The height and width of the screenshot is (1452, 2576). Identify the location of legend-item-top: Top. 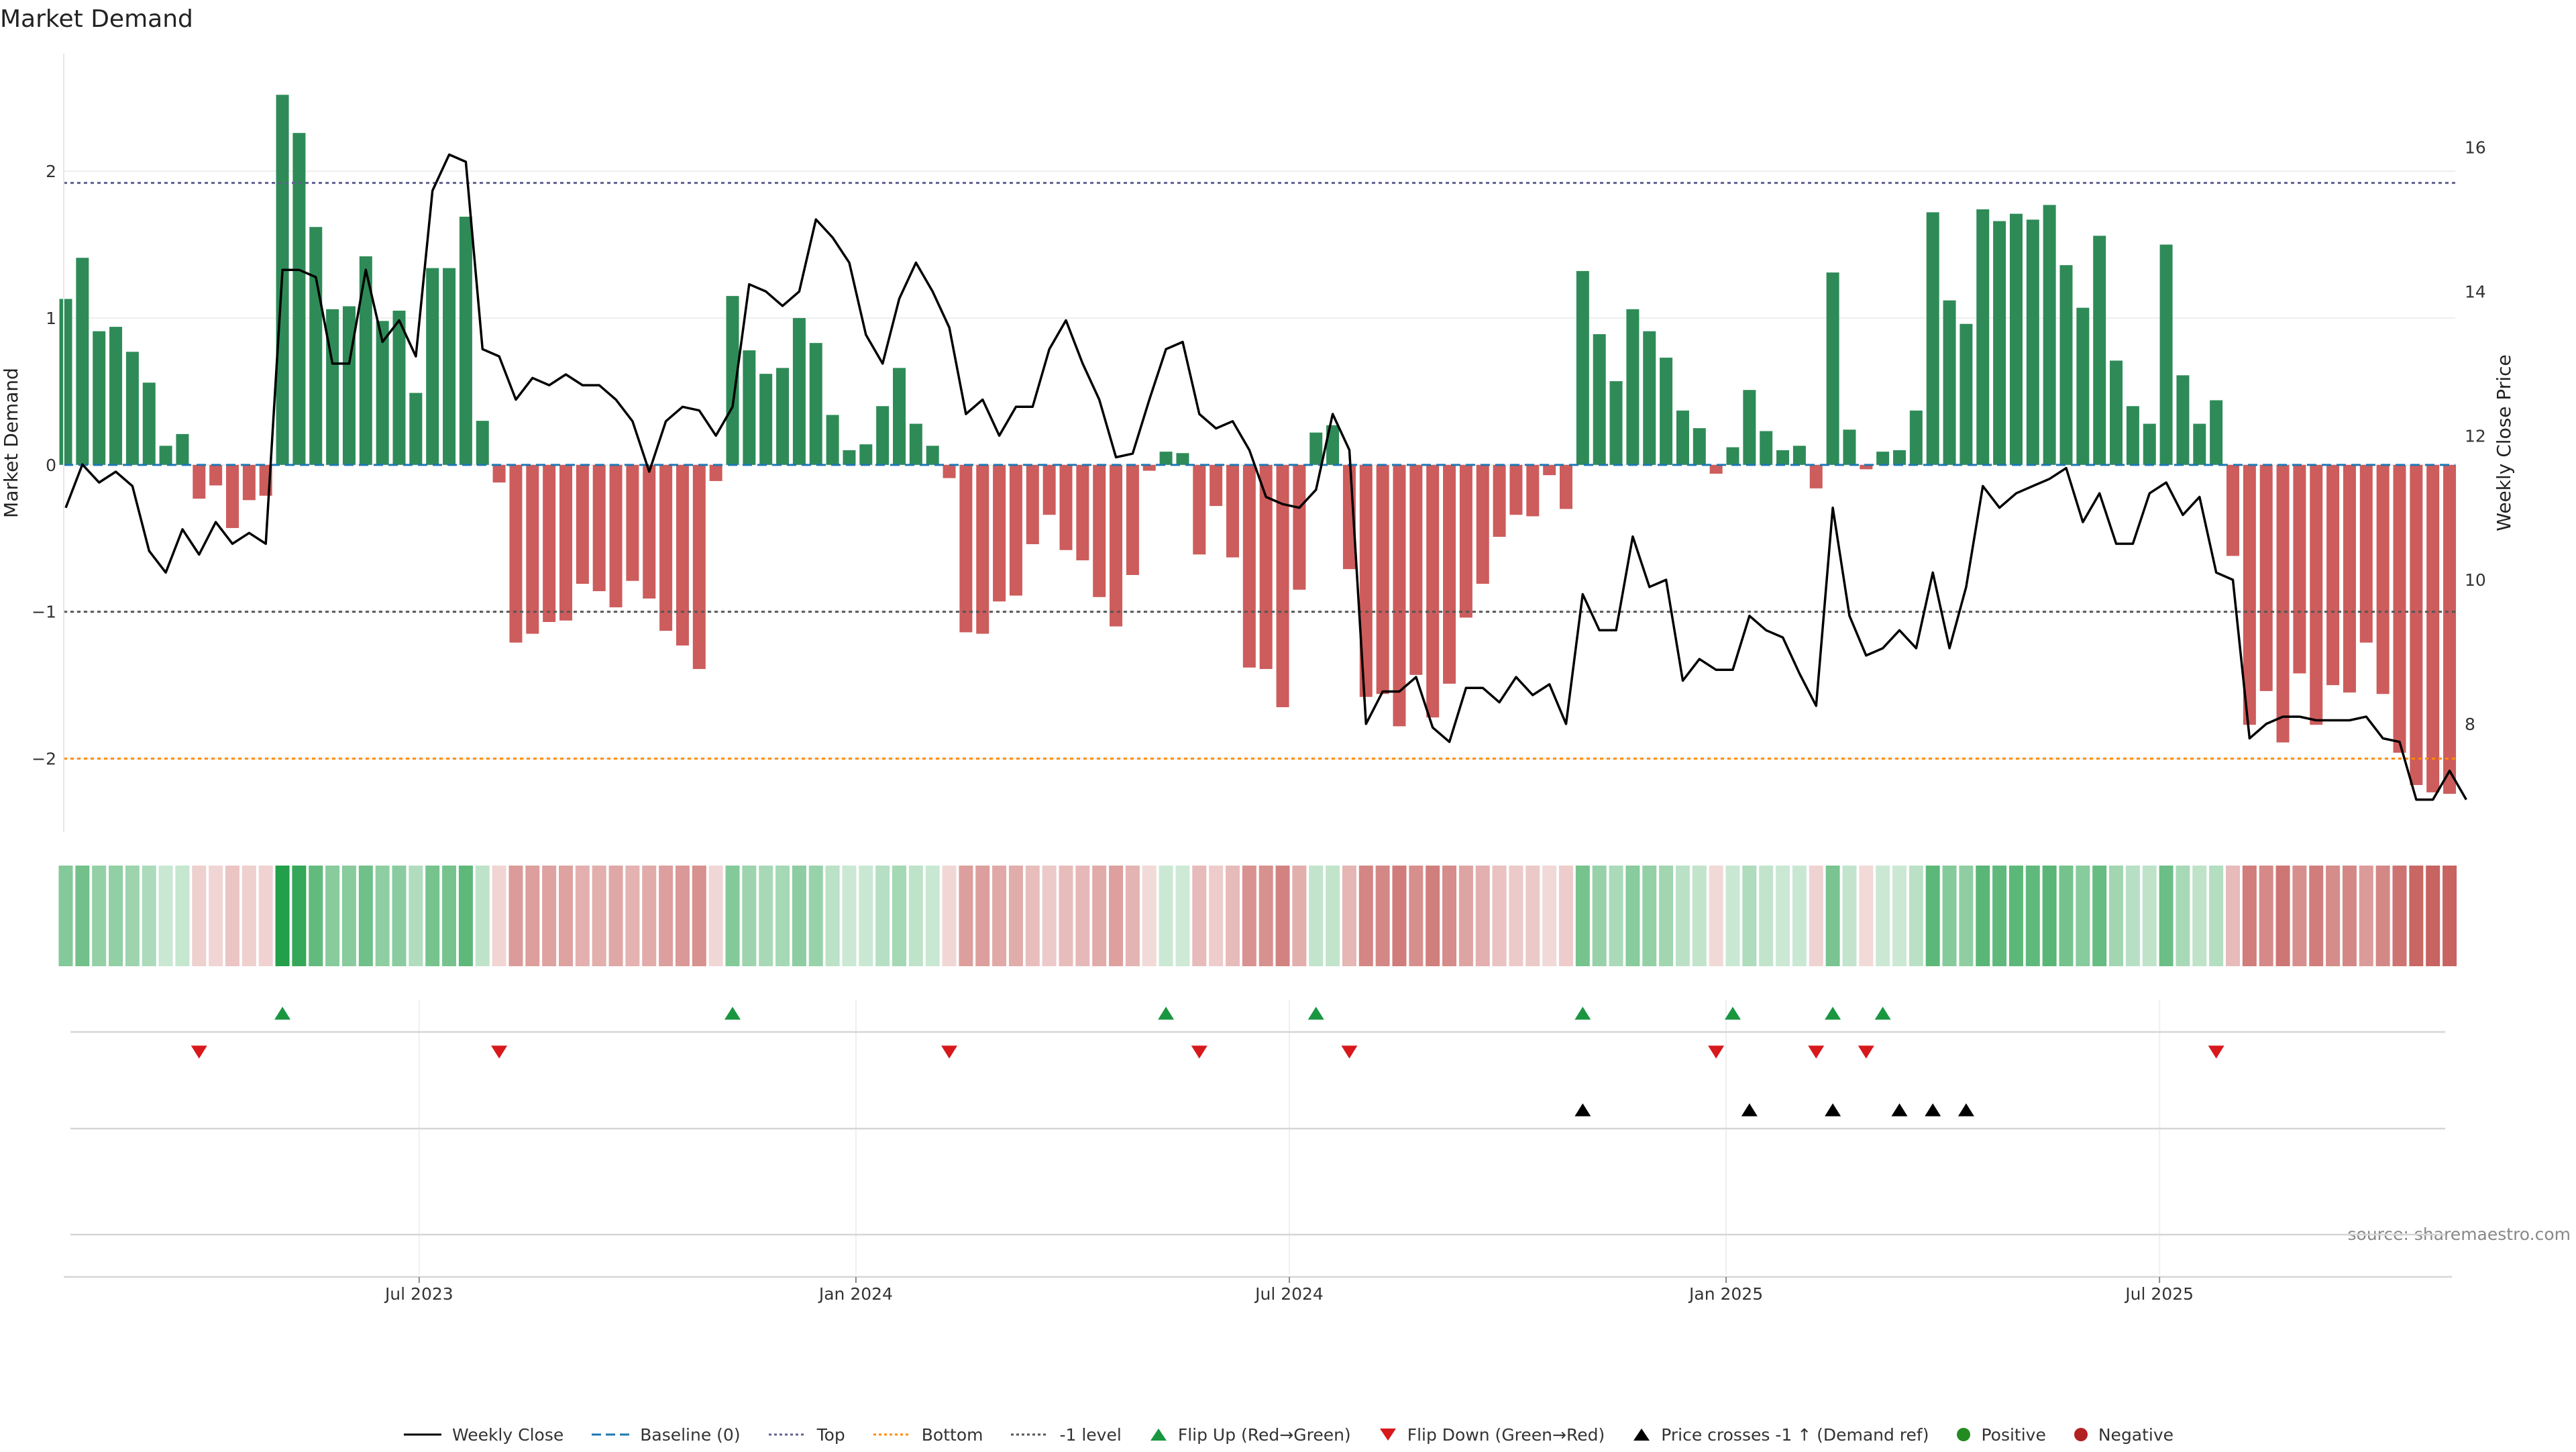
(806, 1435).